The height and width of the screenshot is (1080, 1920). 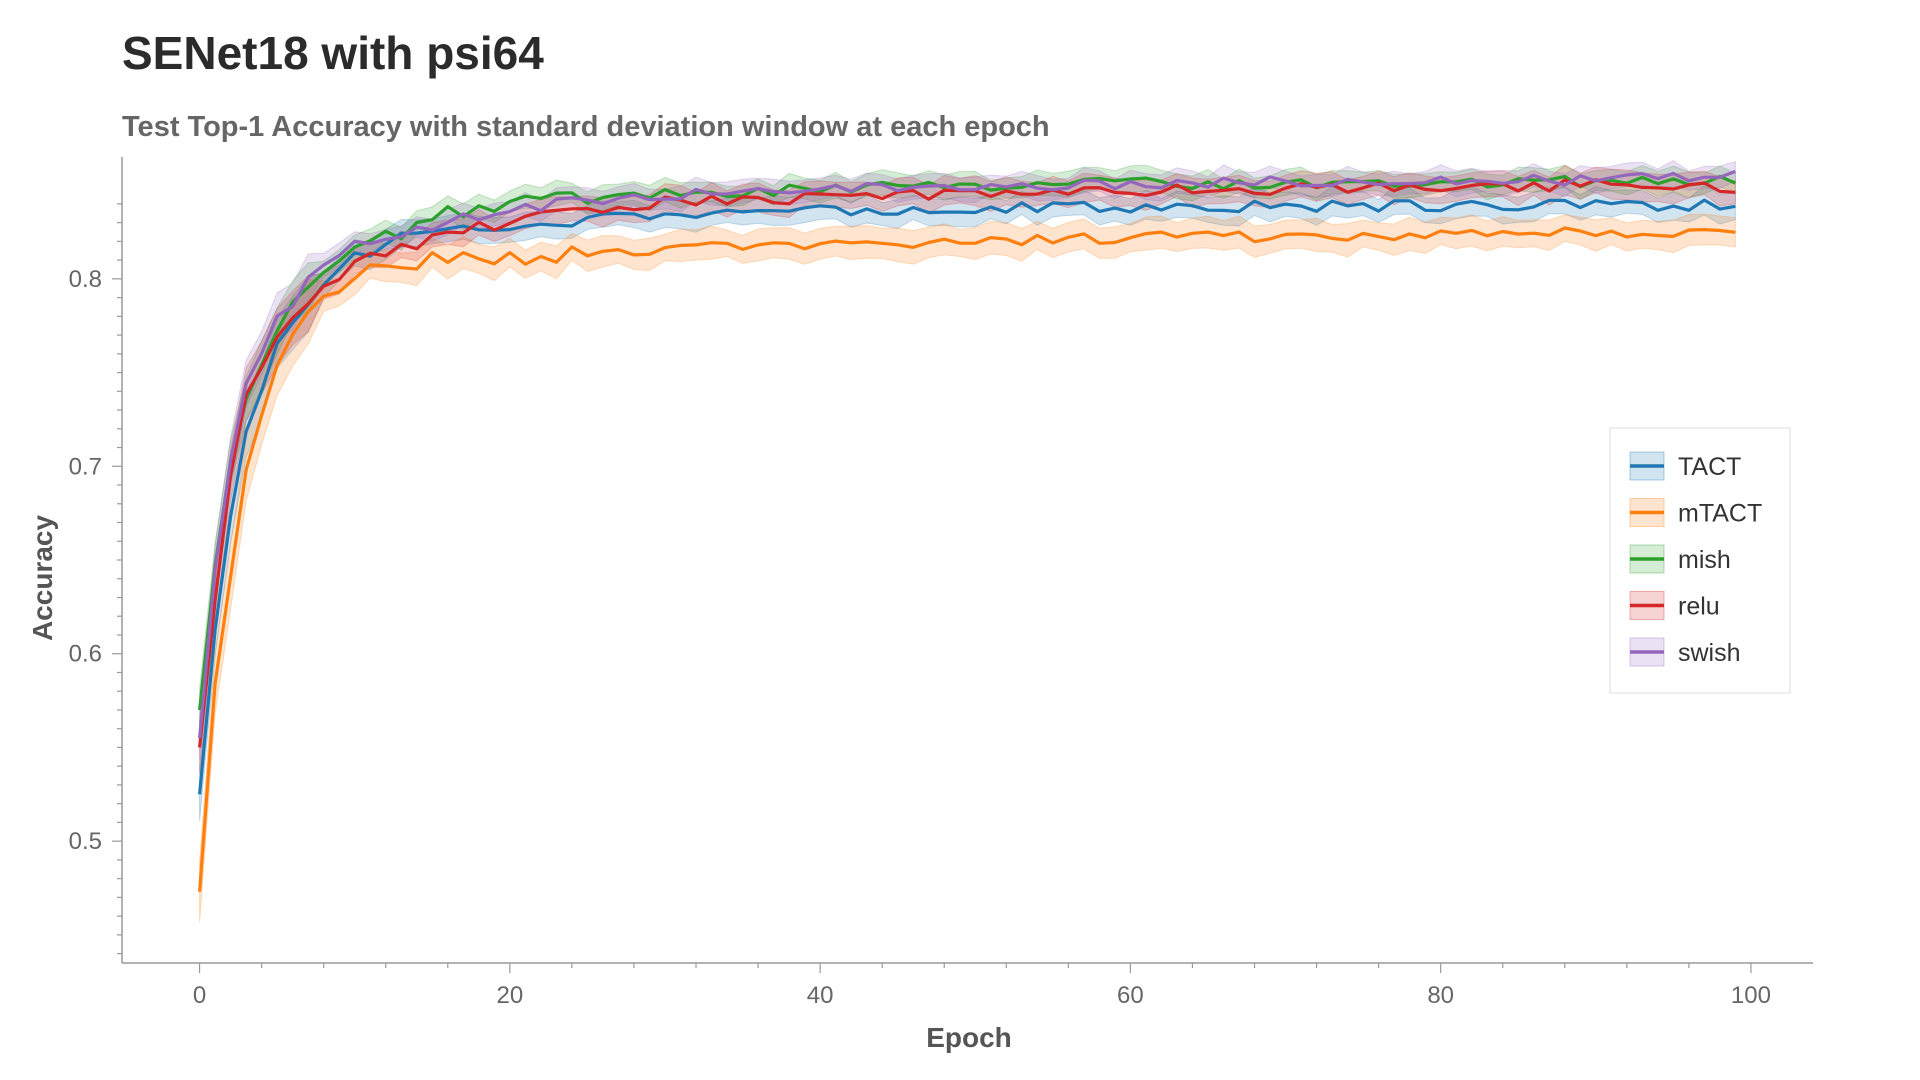 I want to click on chart-title: SENet18 with psi64, so click(x=333, y=53).